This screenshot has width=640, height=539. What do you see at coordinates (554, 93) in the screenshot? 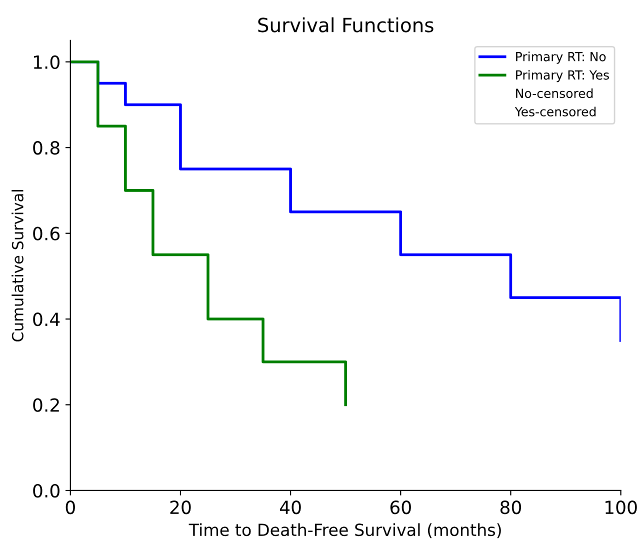
I see `text: No-censored` at bounding box center [554, 93].